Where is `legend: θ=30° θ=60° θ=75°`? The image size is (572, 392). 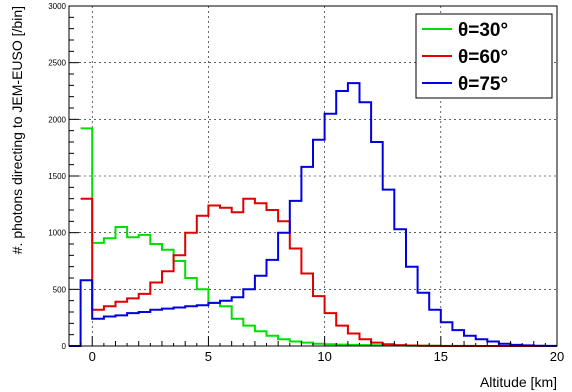 legend: θ=30° θ=60° θ=75° is located at coordinates (484, 56).